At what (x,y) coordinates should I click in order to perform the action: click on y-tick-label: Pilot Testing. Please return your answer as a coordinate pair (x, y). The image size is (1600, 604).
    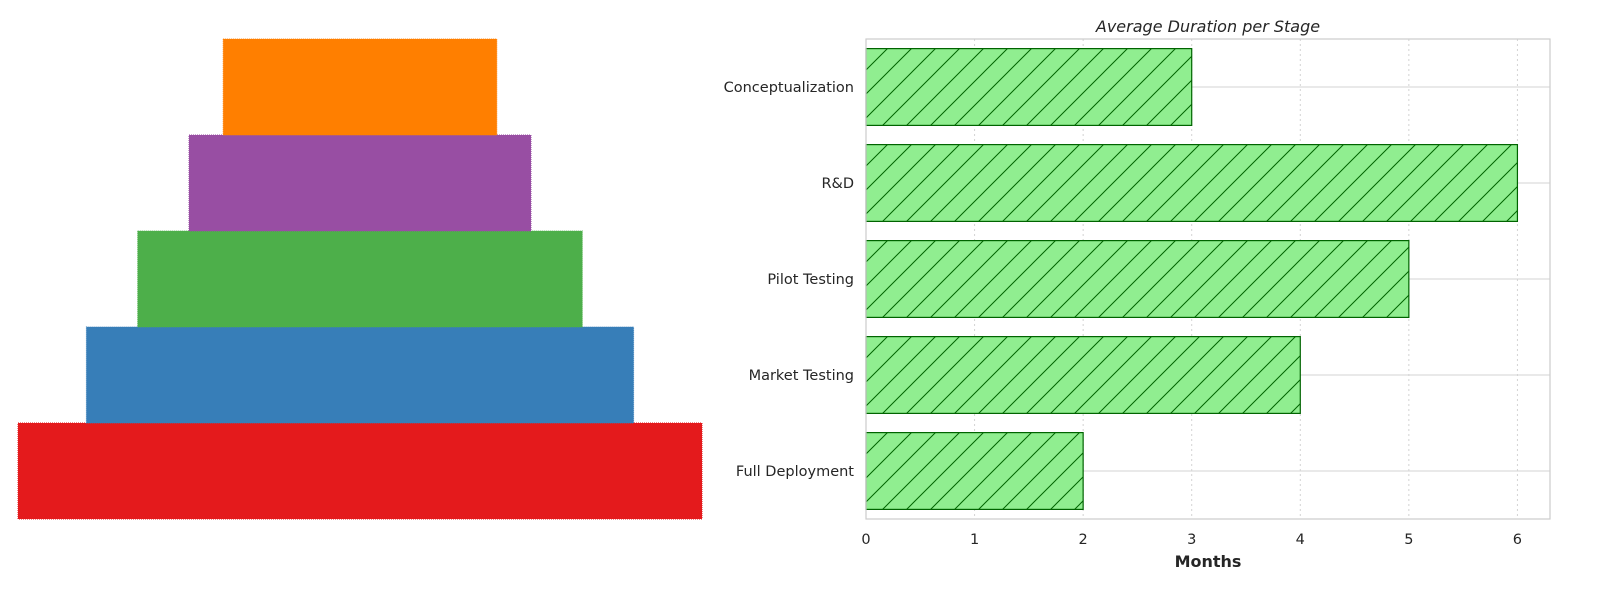
    Looking at the image, I should click on (810, 280).